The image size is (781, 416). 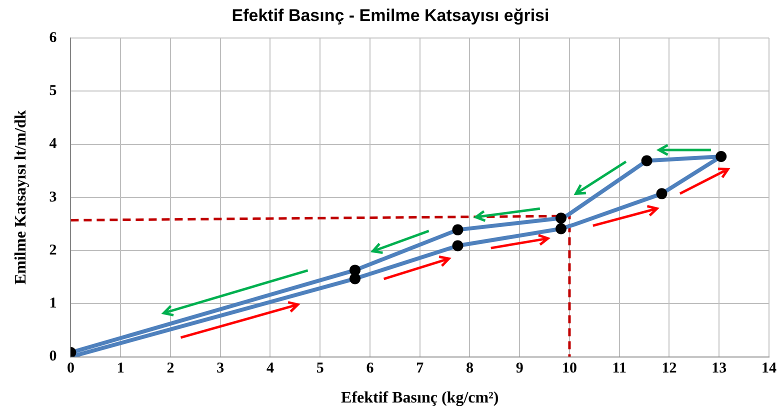 What do you see at coordinates (619, 368) in the screenshot?
I see `x-tick-label: 11` at bounding box center [619, 368].